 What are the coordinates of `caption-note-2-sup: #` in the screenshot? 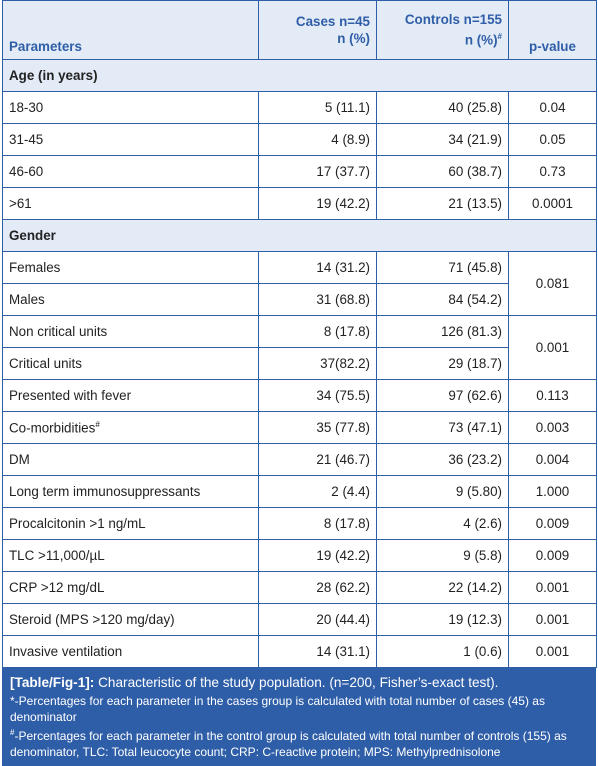 It's located at (12, 732).